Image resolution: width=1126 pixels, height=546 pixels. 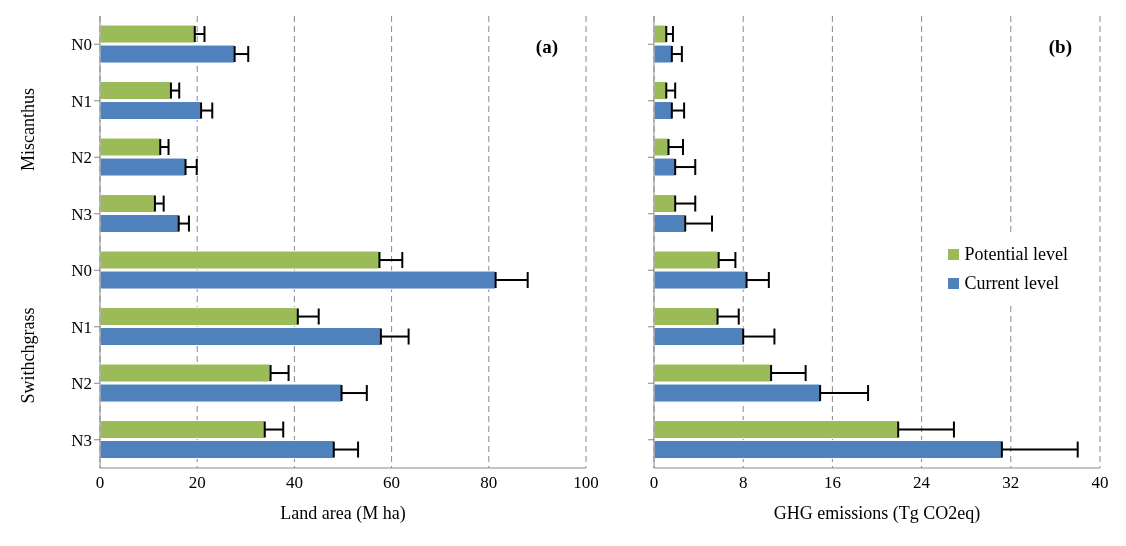 I want to click on x-tick-label: 24, so click(x=922, y=483).